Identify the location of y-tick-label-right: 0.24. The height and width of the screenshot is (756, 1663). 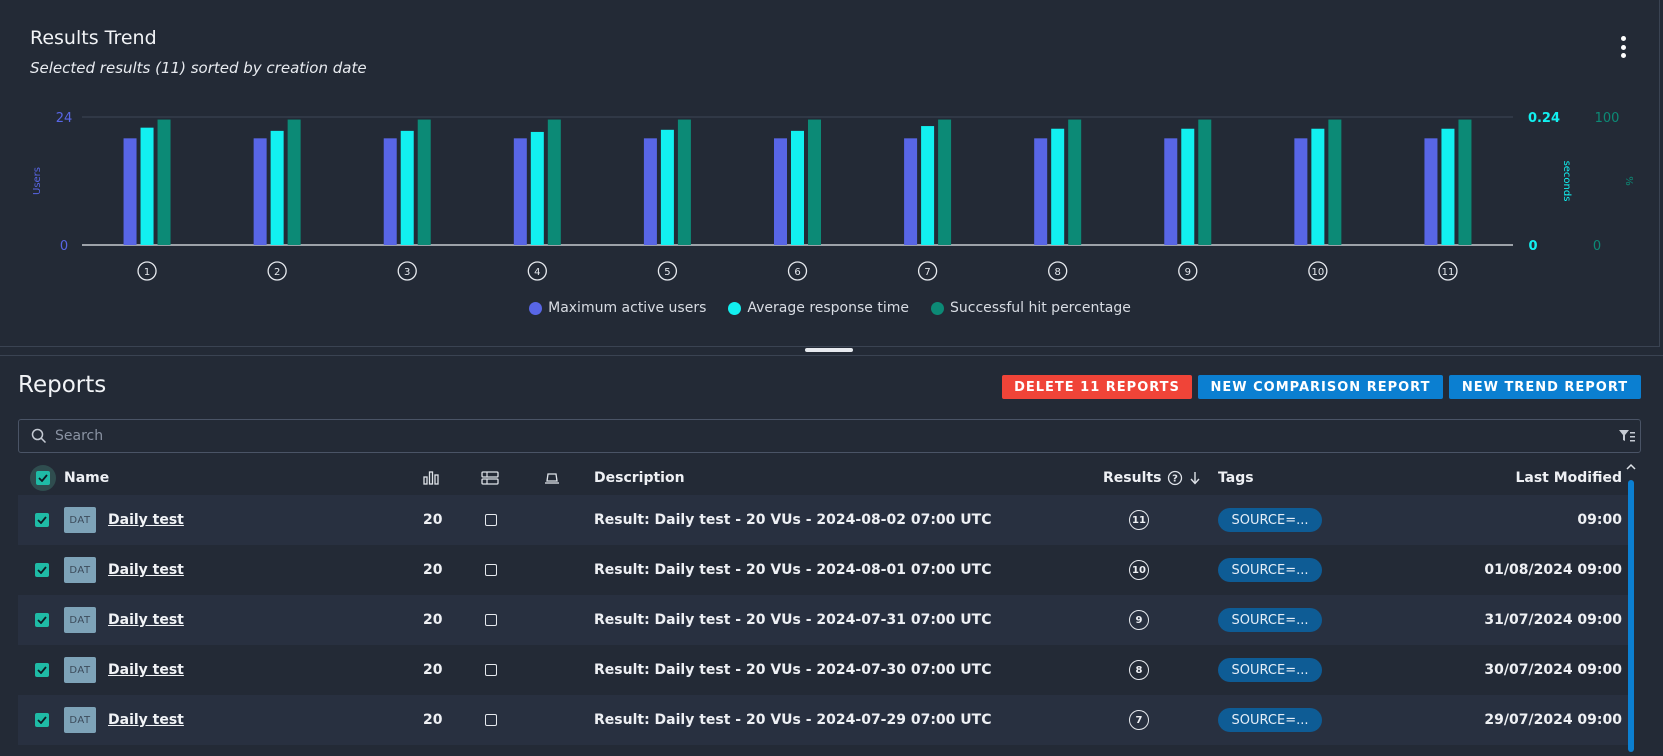
(1544, 118).